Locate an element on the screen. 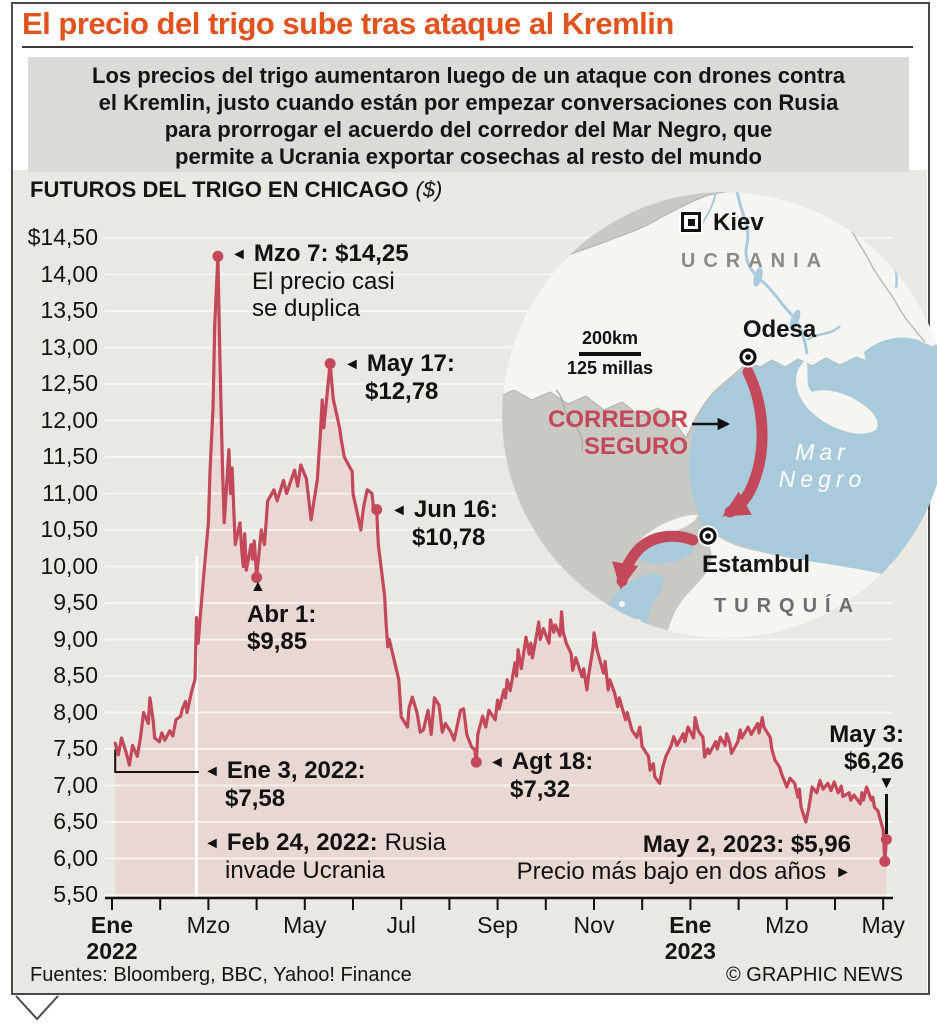 This screenshot has width=937, height=1024. annotation-jun16: ◄ Jun 16: $10,78 is located at coordinates (444, 523).